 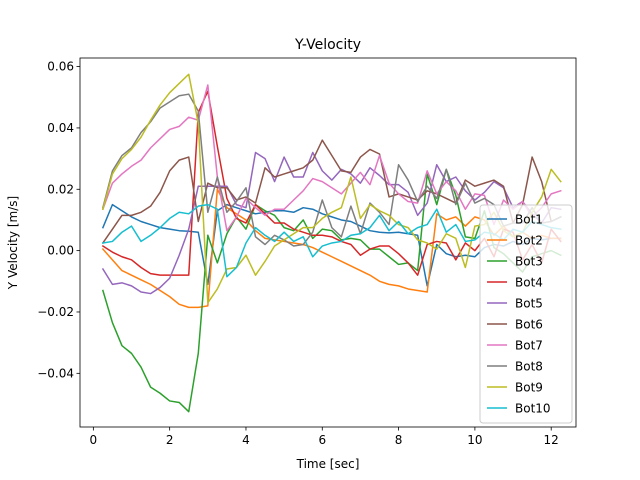 What do you see at coordinates (322, 440) in the screenshot?
I see `x-tick-label: 6` at bounding box center [322, 440].